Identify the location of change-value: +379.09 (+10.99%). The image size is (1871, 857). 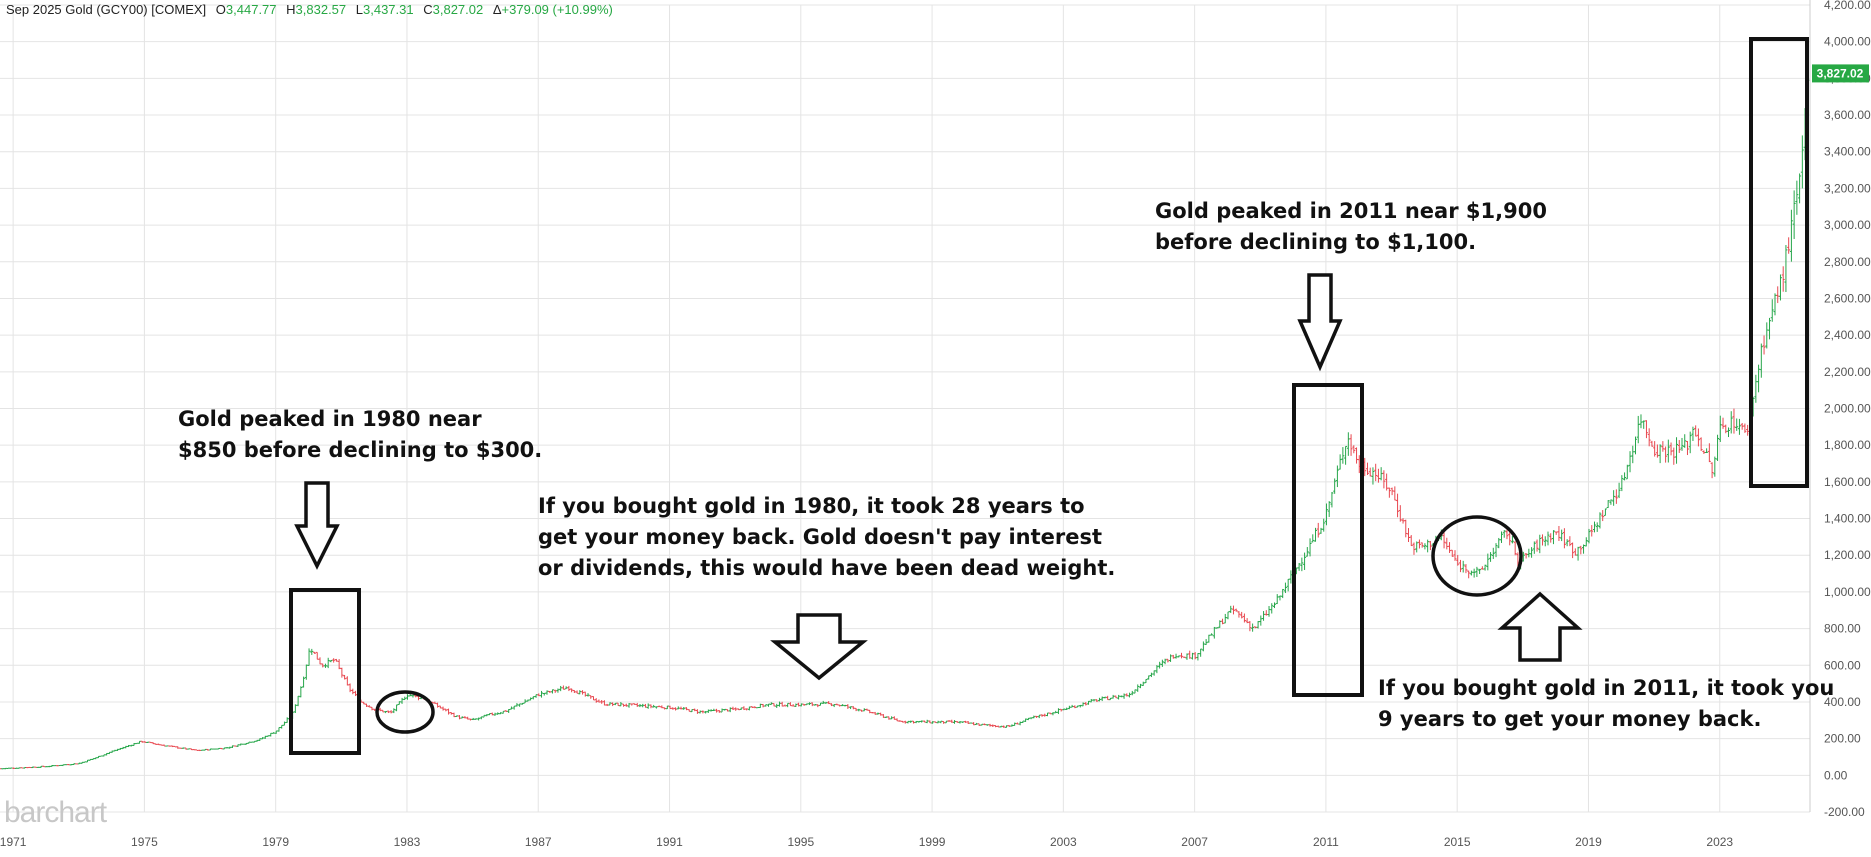
(557, 9).